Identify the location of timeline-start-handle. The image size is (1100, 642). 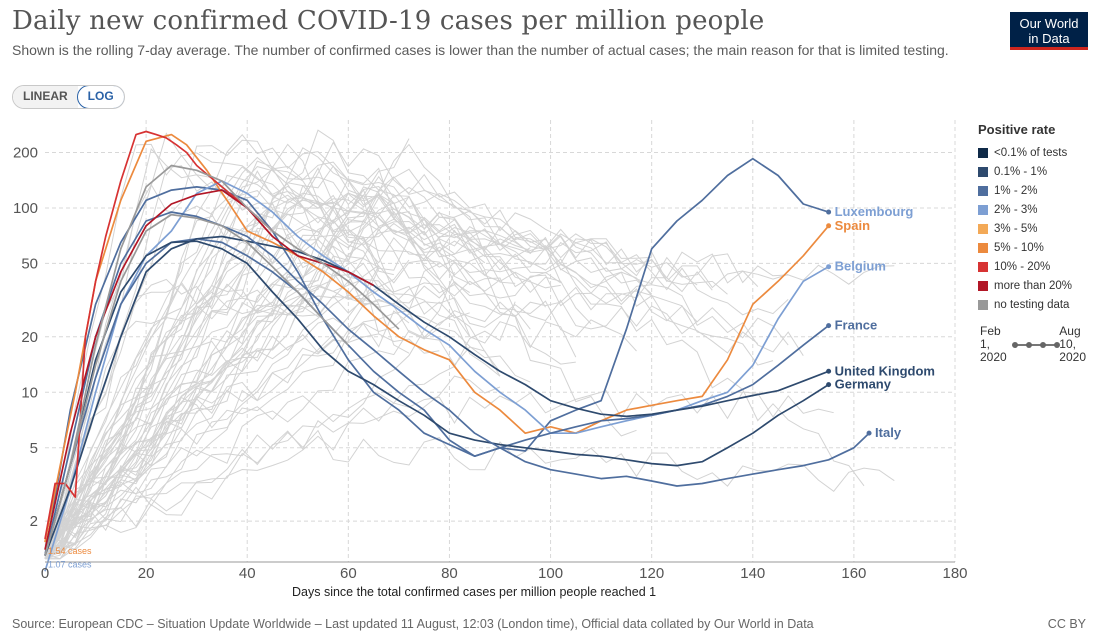
(1015, 345).